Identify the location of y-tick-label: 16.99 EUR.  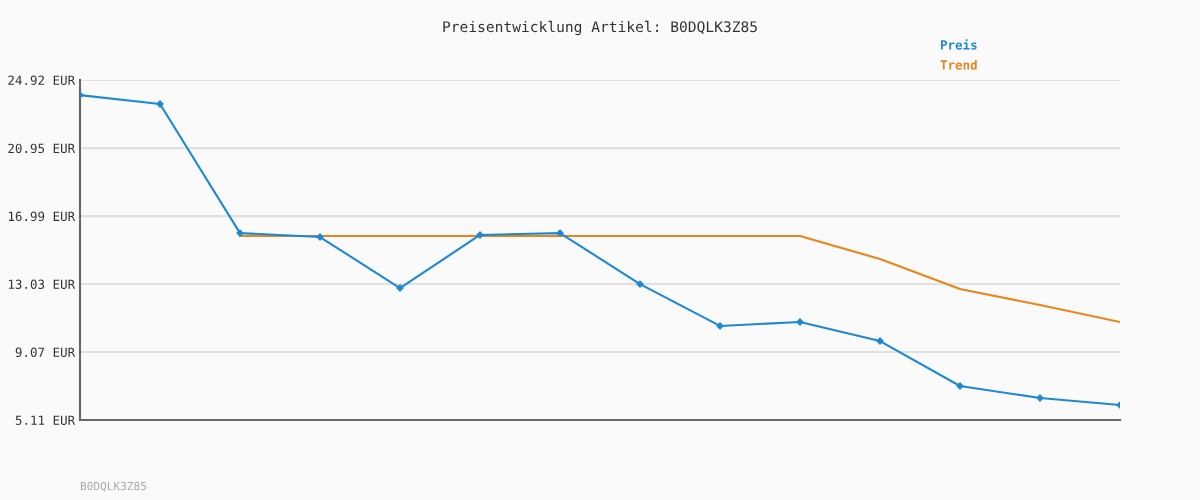
(42, 216).